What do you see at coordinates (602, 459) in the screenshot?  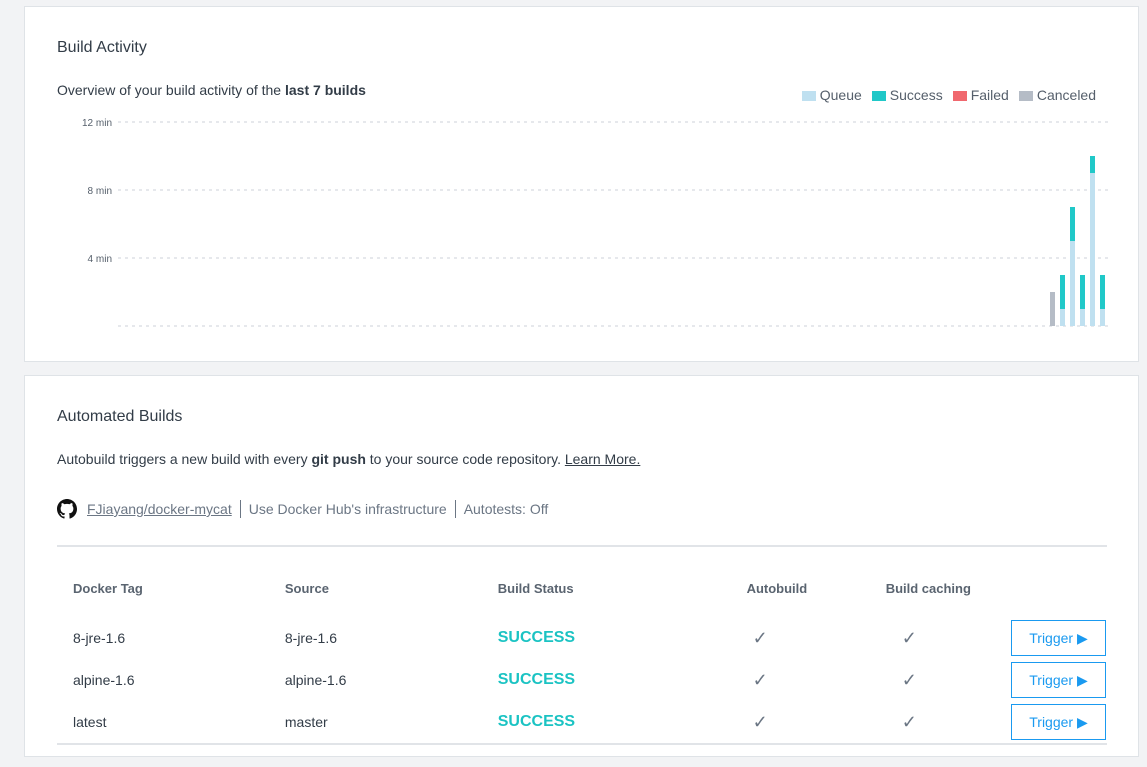 I see `learn-more-link: Learn More.` at bounding box center [602, 459].